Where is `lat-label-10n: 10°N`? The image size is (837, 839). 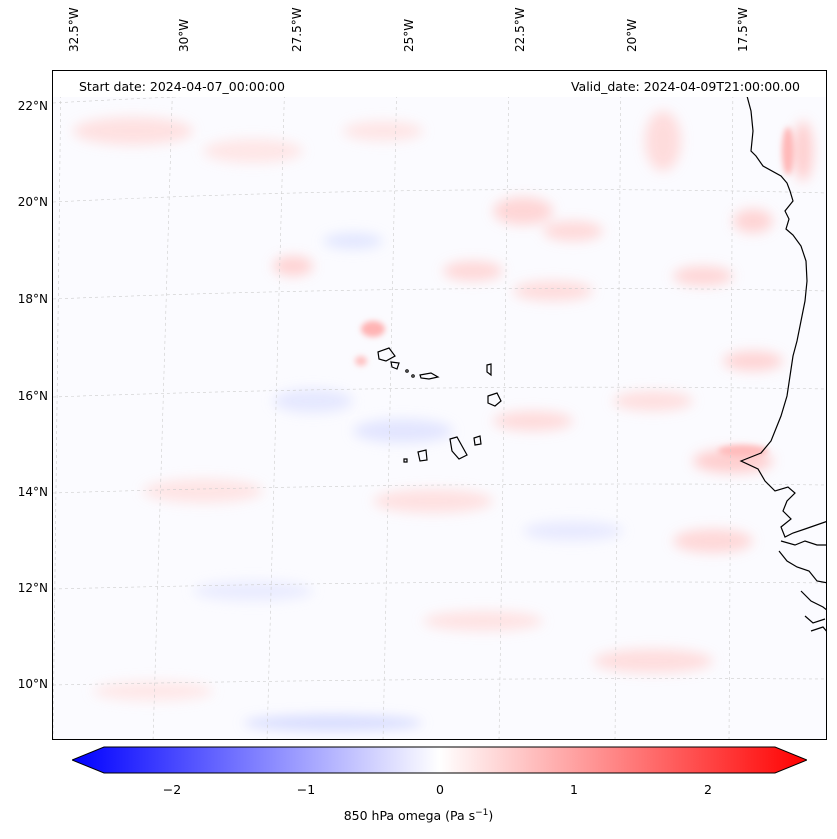
lat-label-10n: 10°N is located at coordinates (32, 684).